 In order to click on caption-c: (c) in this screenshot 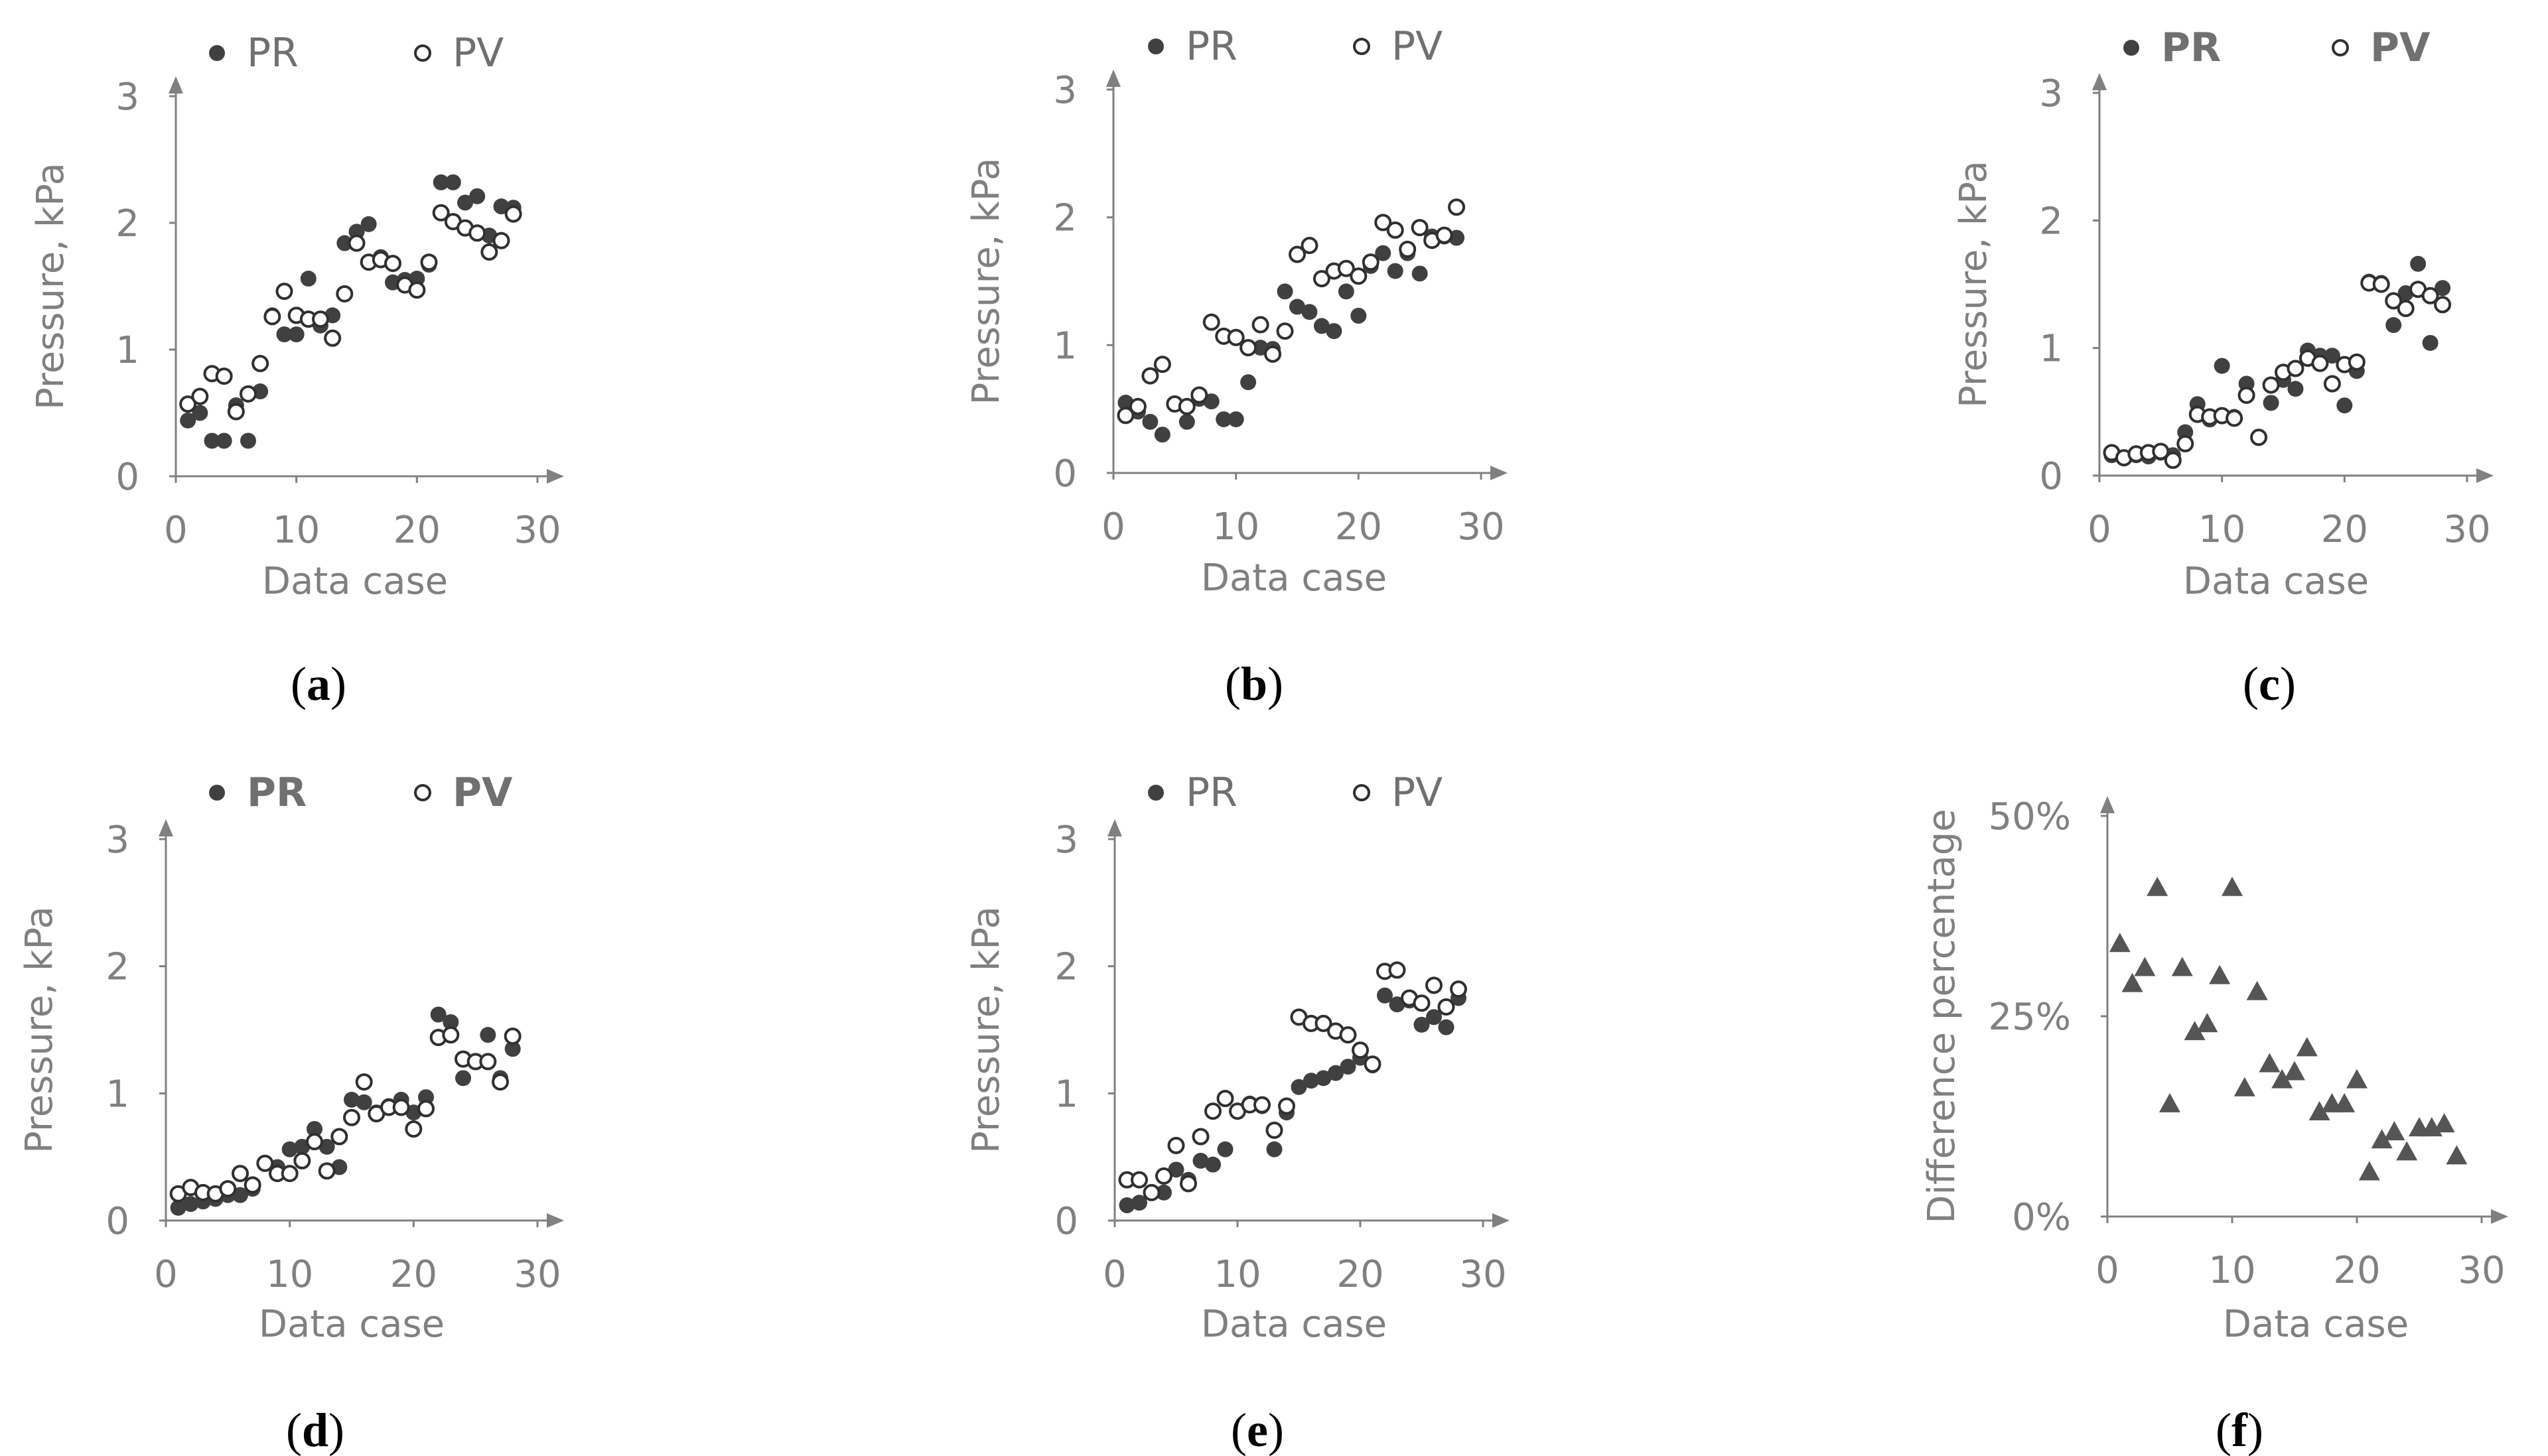, I will do `click(2269, 683)`.